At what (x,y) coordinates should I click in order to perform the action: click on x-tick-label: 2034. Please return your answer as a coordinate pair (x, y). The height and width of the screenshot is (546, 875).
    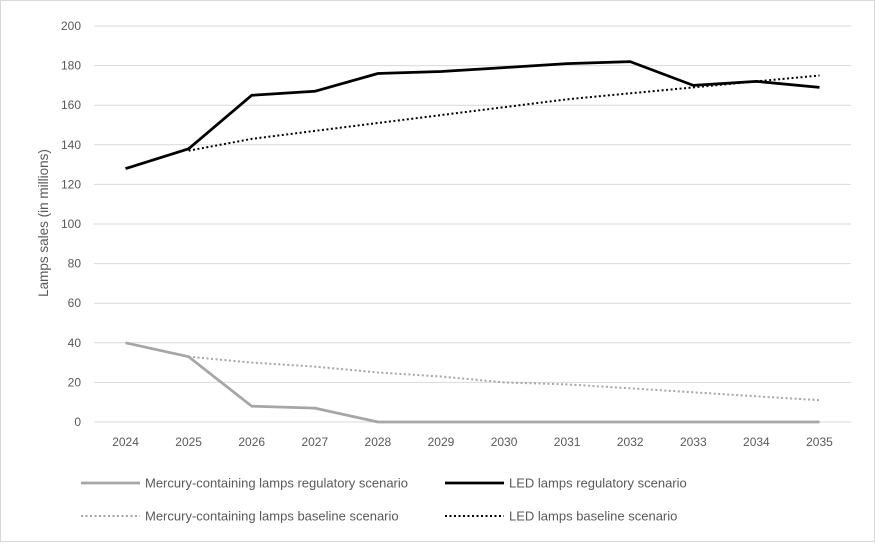
    Looking at the image, I should click on (756, 442).